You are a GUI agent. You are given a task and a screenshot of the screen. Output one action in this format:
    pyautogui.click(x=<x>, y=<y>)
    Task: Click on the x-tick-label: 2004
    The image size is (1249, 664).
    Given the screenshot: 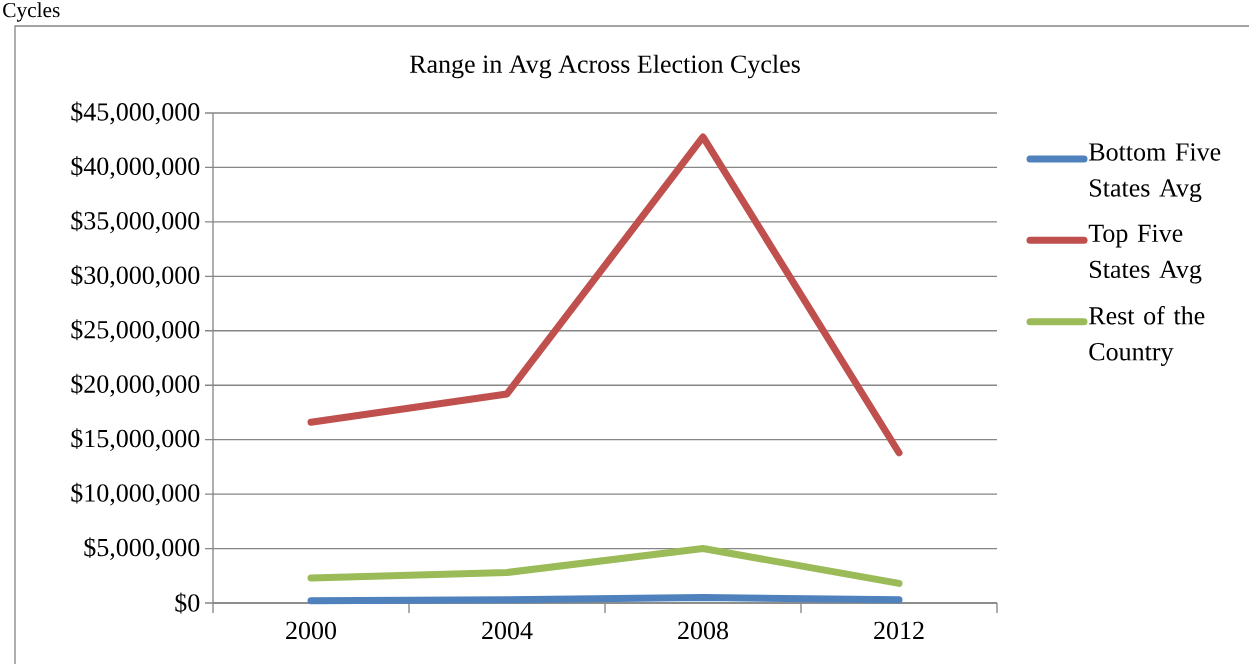 What is the action you would take?
    pyautogui.click(x=507, y=630)
    